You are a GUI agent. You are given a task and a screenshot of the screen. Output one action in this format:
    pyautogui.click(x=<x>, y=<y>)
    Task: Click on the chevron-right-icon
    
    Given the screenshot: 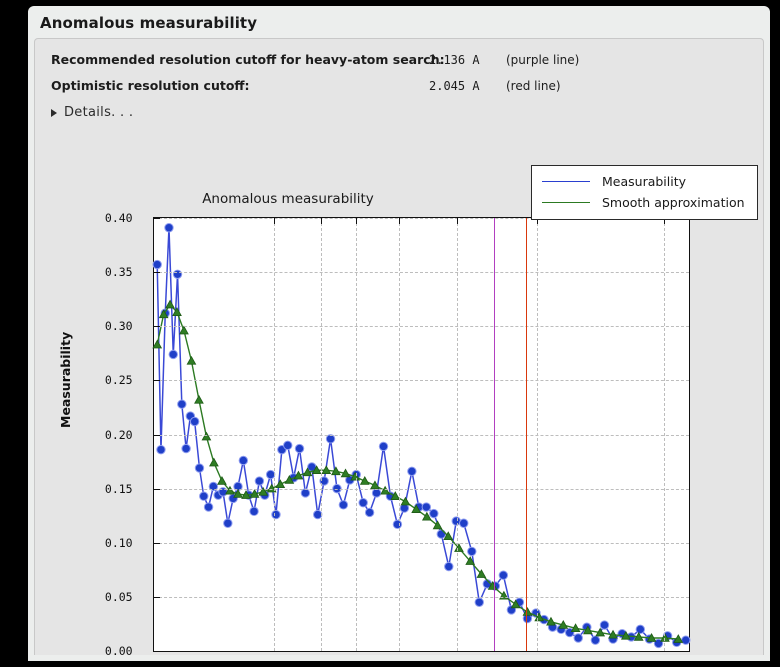 What is the action you would take?
    pyautogui.click(x=54, y=112)
    